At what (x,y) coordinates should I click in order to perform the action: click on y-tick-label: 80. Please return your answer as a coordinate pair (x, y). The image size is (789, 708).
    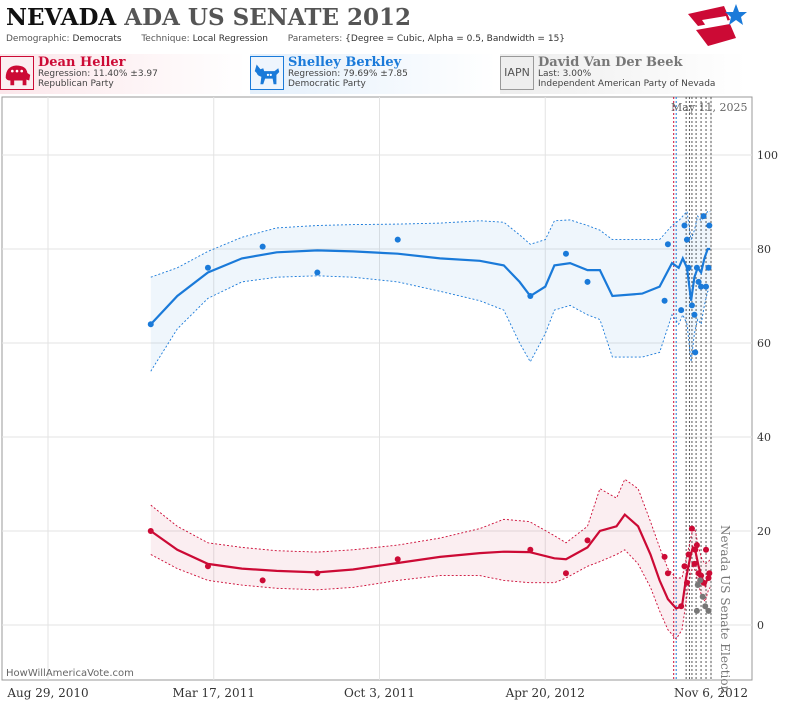
    Looking at the image, I should click on (764, 249).